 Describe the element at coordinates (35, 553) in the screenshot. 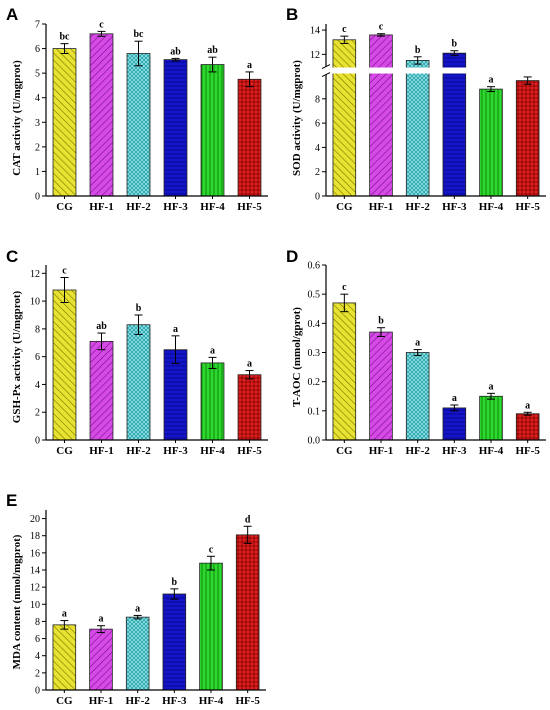

I see `panel-e-ytick: 16` at that location.